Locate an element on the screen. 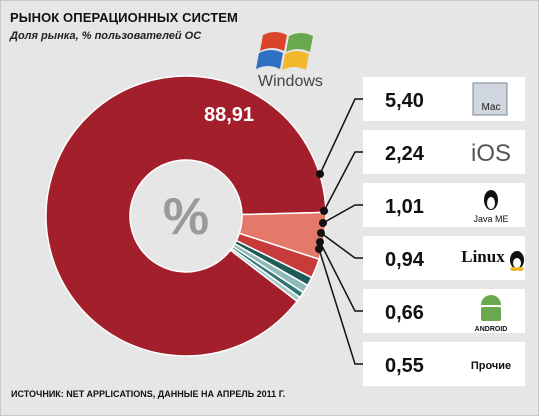  android-robot-icon is located at coordinates (491, 300).